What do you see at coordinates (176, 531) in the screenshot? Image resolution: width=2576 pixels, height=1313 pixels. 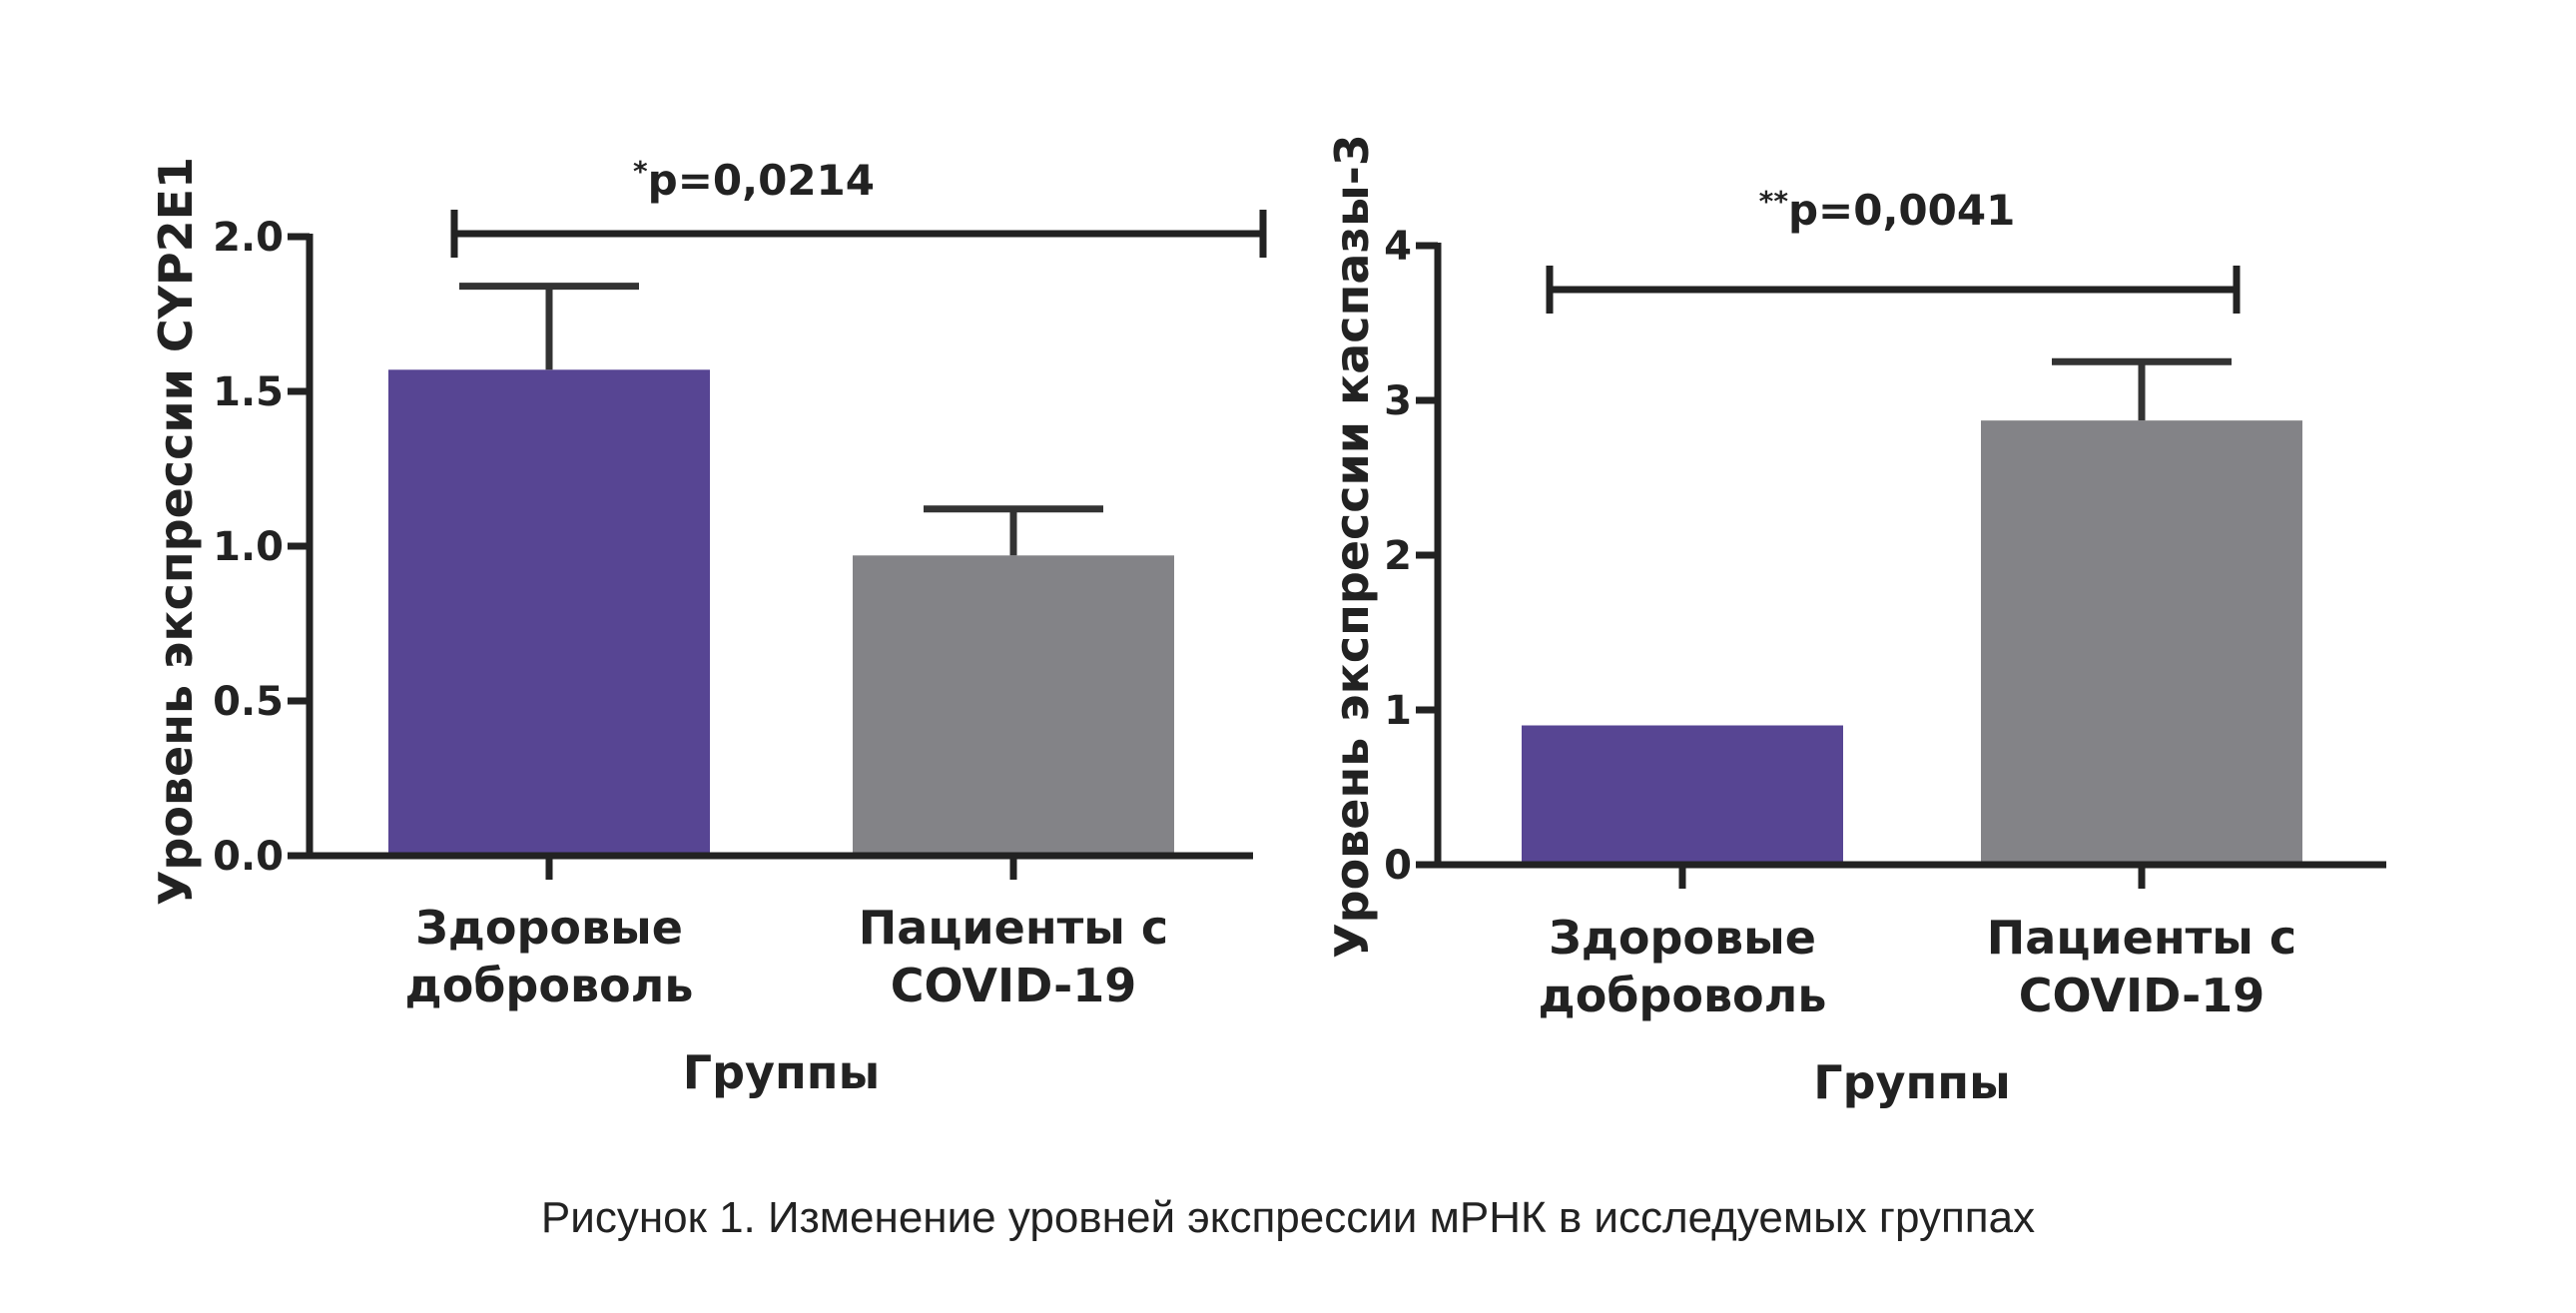 I see `y-axis-title: Уровень экспрессии CYP2E1` at bounding box center [176, 531].